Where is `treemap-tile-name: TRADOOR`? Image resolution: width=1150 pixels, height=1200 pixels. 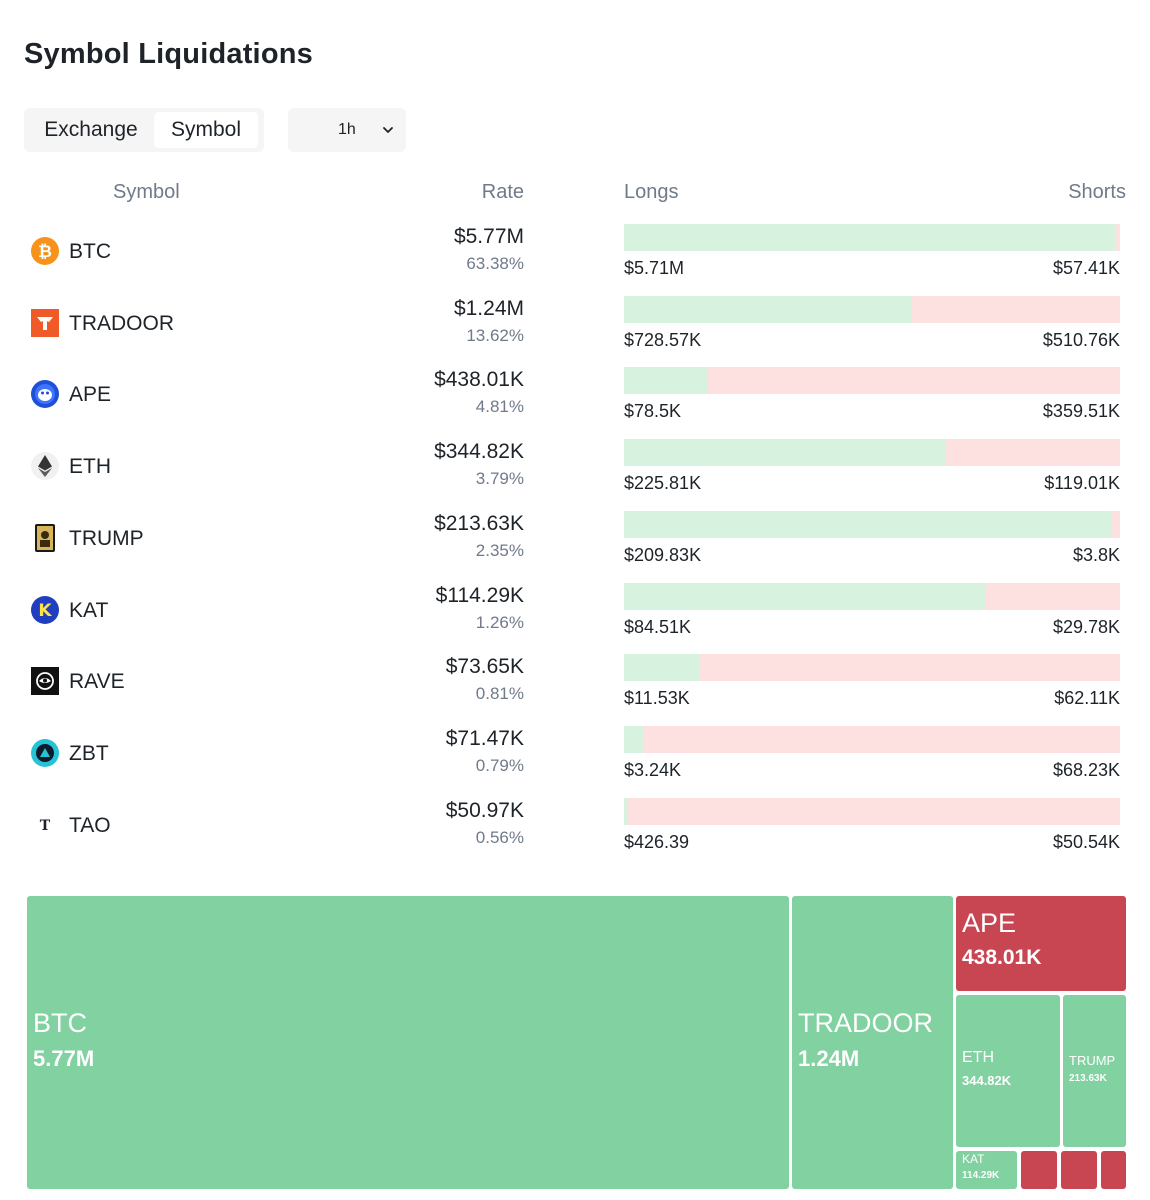
treemap-tile-name: TRADOOR is located at coordinates (865, 1023).